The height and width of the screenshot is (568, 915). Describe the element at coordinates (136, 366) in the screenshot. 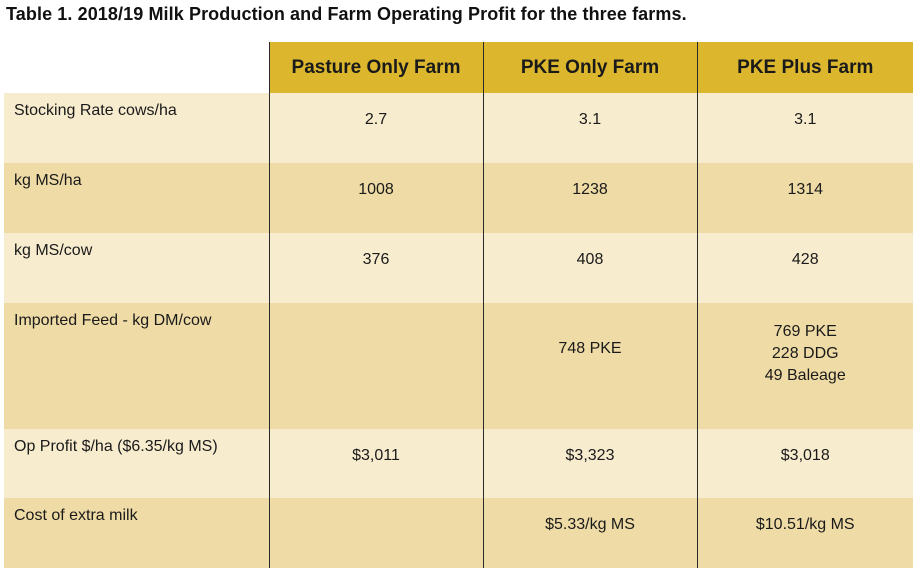

I see `row-label-imported-feed: Imported Feed - kg DM/cow` at that location.